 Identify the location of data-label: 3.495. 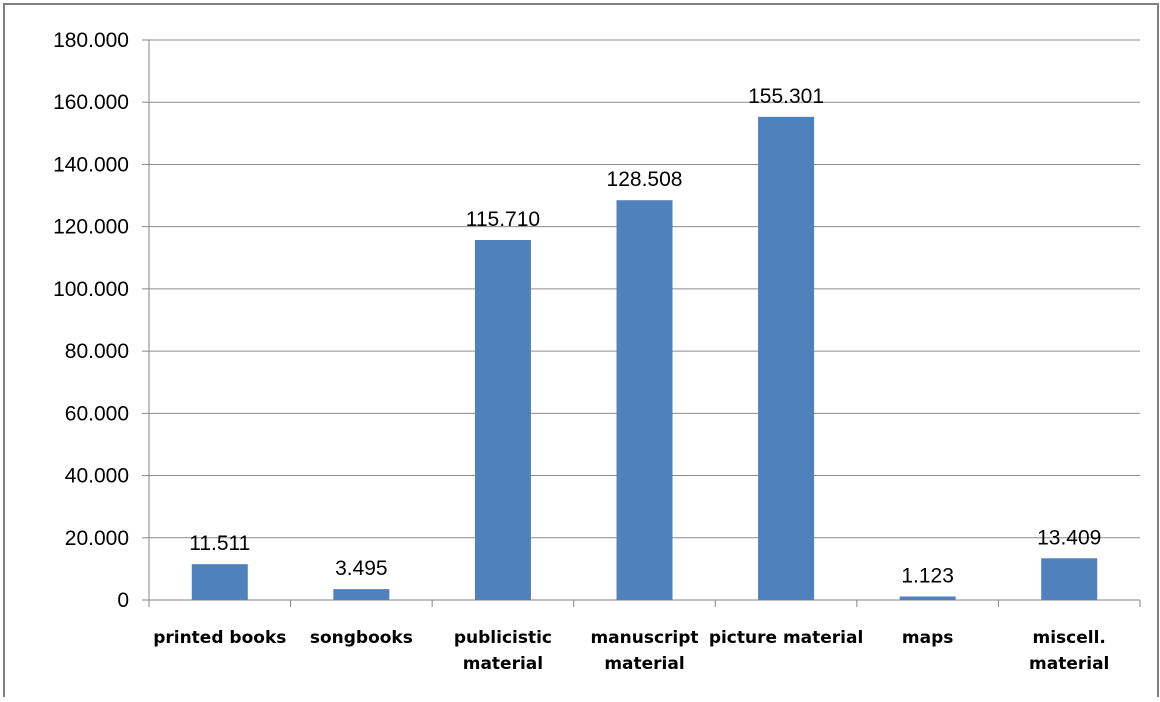
(361, 568).